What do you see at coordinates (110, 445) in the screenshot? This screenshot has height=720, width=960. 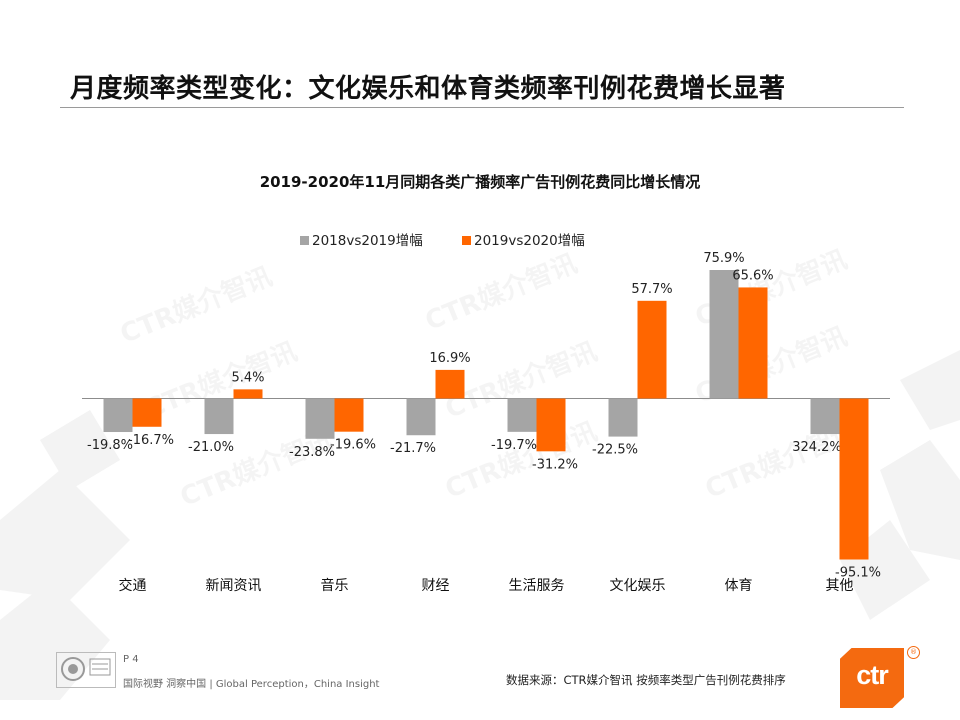 I see `data-label-1-1: -19.8%` at bounding box center [110, 445].